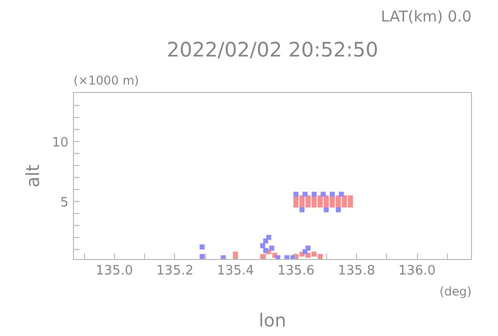 This screenshot has width=498, height=336. I want to click on text: (×1000 m), so click(106, 81).